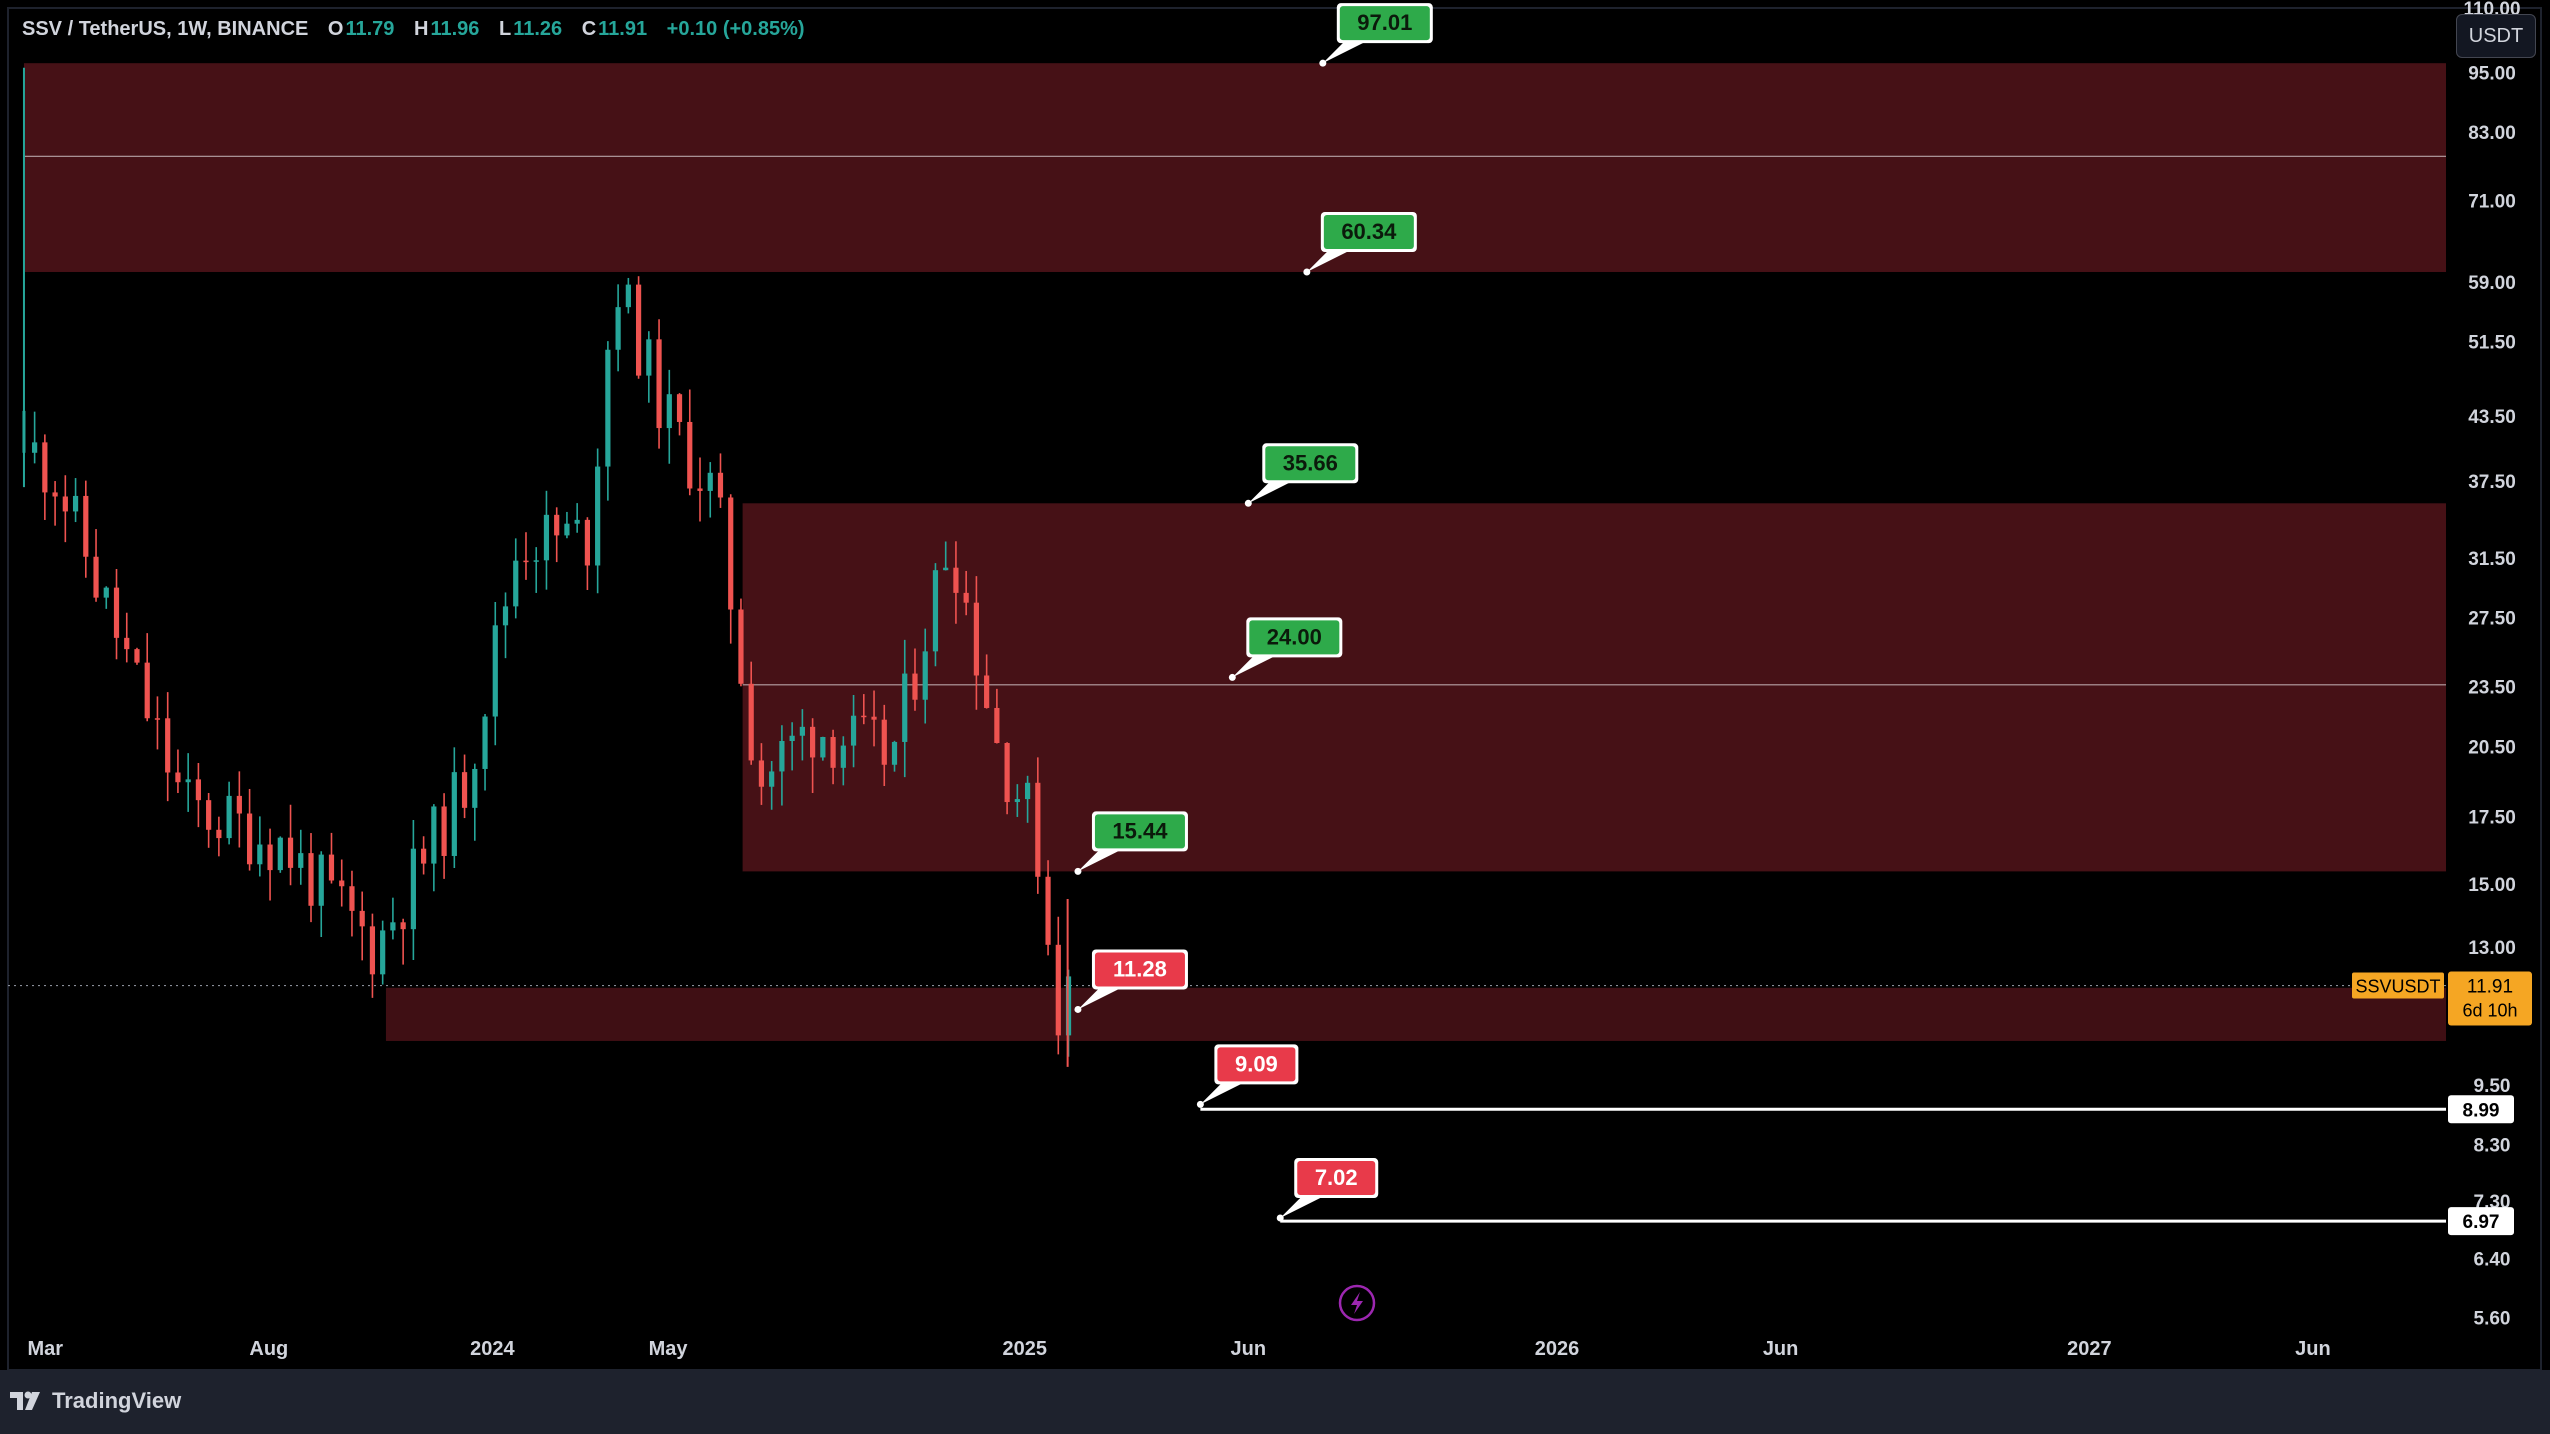 The image size is (2550, 1434). Describe the element at coordinates (505, 29) in the screenshot. I see `low-label: L` at that location.